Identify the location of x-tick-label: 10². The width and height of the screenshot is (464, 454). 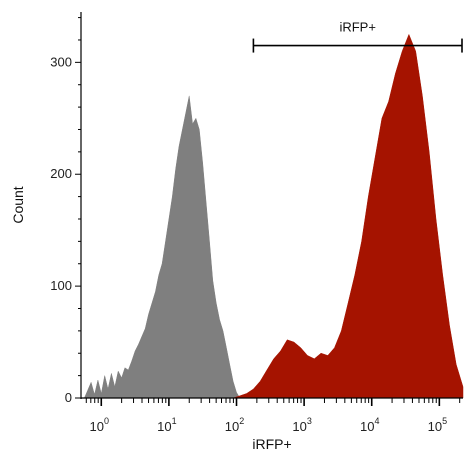
(234, 425).